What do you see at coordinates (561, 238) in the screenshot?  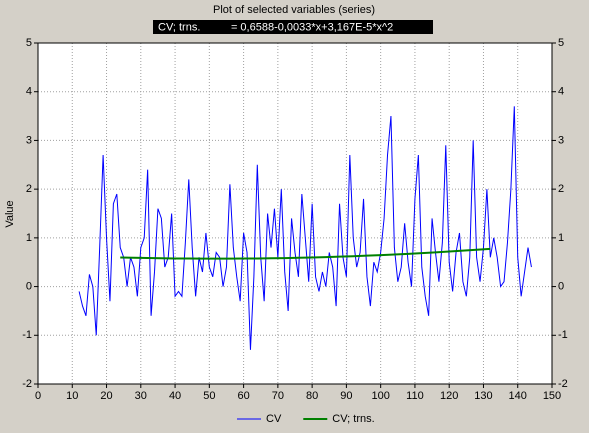 I see `y2-tick-label: 1` at bounding box center [561, 238].